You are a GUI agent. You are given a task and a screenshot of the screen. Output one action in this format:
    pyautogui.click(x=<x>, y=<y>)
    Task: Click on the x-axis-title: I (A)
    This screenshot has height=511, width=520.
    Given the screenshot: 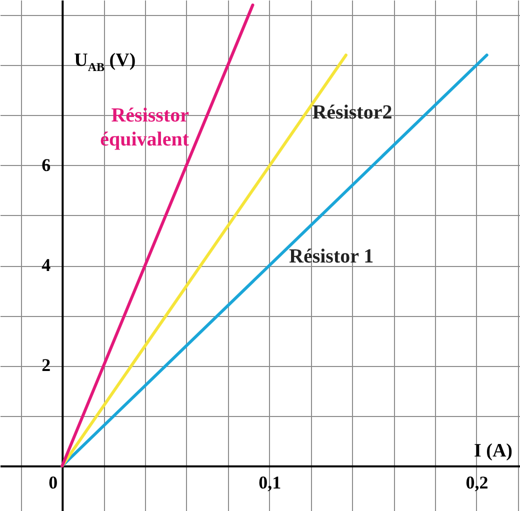 What is the action you would take?
    pyautogui.click(x=493, y=451)
    